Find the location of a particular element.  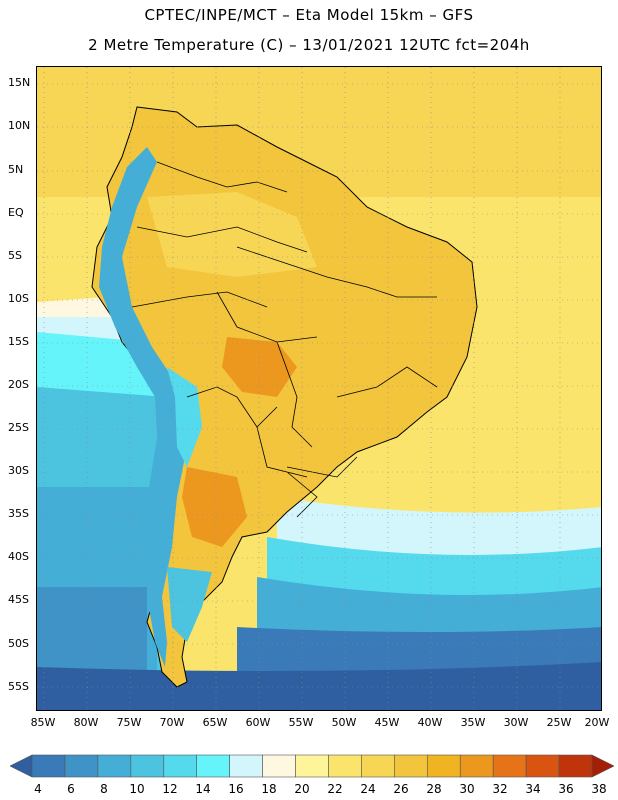

colorbar-label-20: 20 is located at coordinates (302, 789).